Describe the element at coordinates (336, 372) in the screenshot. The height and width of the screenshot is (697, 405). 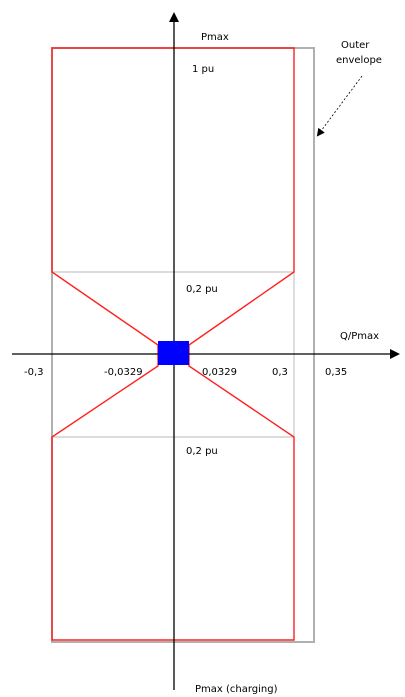
I see `tick-label-pos-0-35: 0,35` at that location.